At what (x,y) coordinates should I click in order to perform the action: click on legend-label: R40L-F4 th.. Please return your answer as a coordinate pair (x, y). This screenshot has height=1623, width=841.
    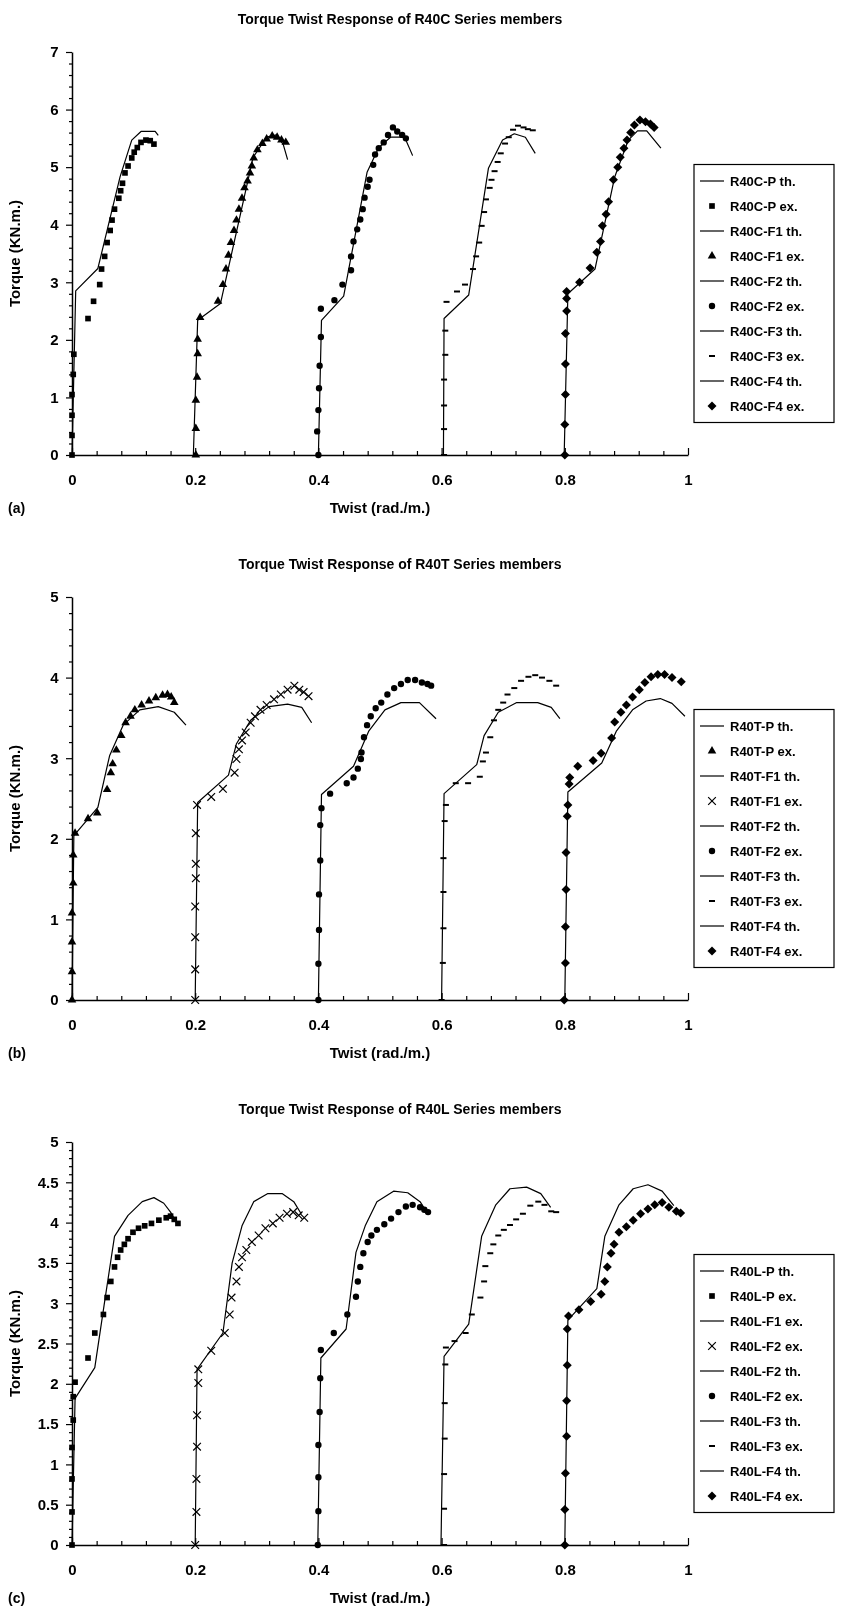
    Looking at the image, I should click on (765, 1471).